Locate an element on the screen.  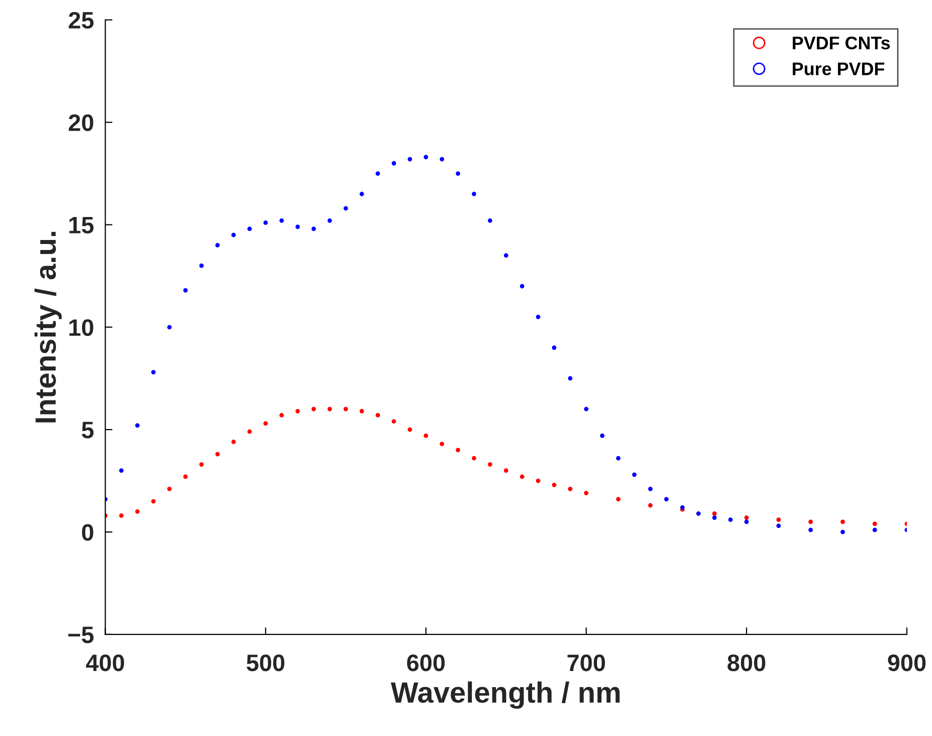
y-tick-label: 20 is located at coordinates (81, 123).